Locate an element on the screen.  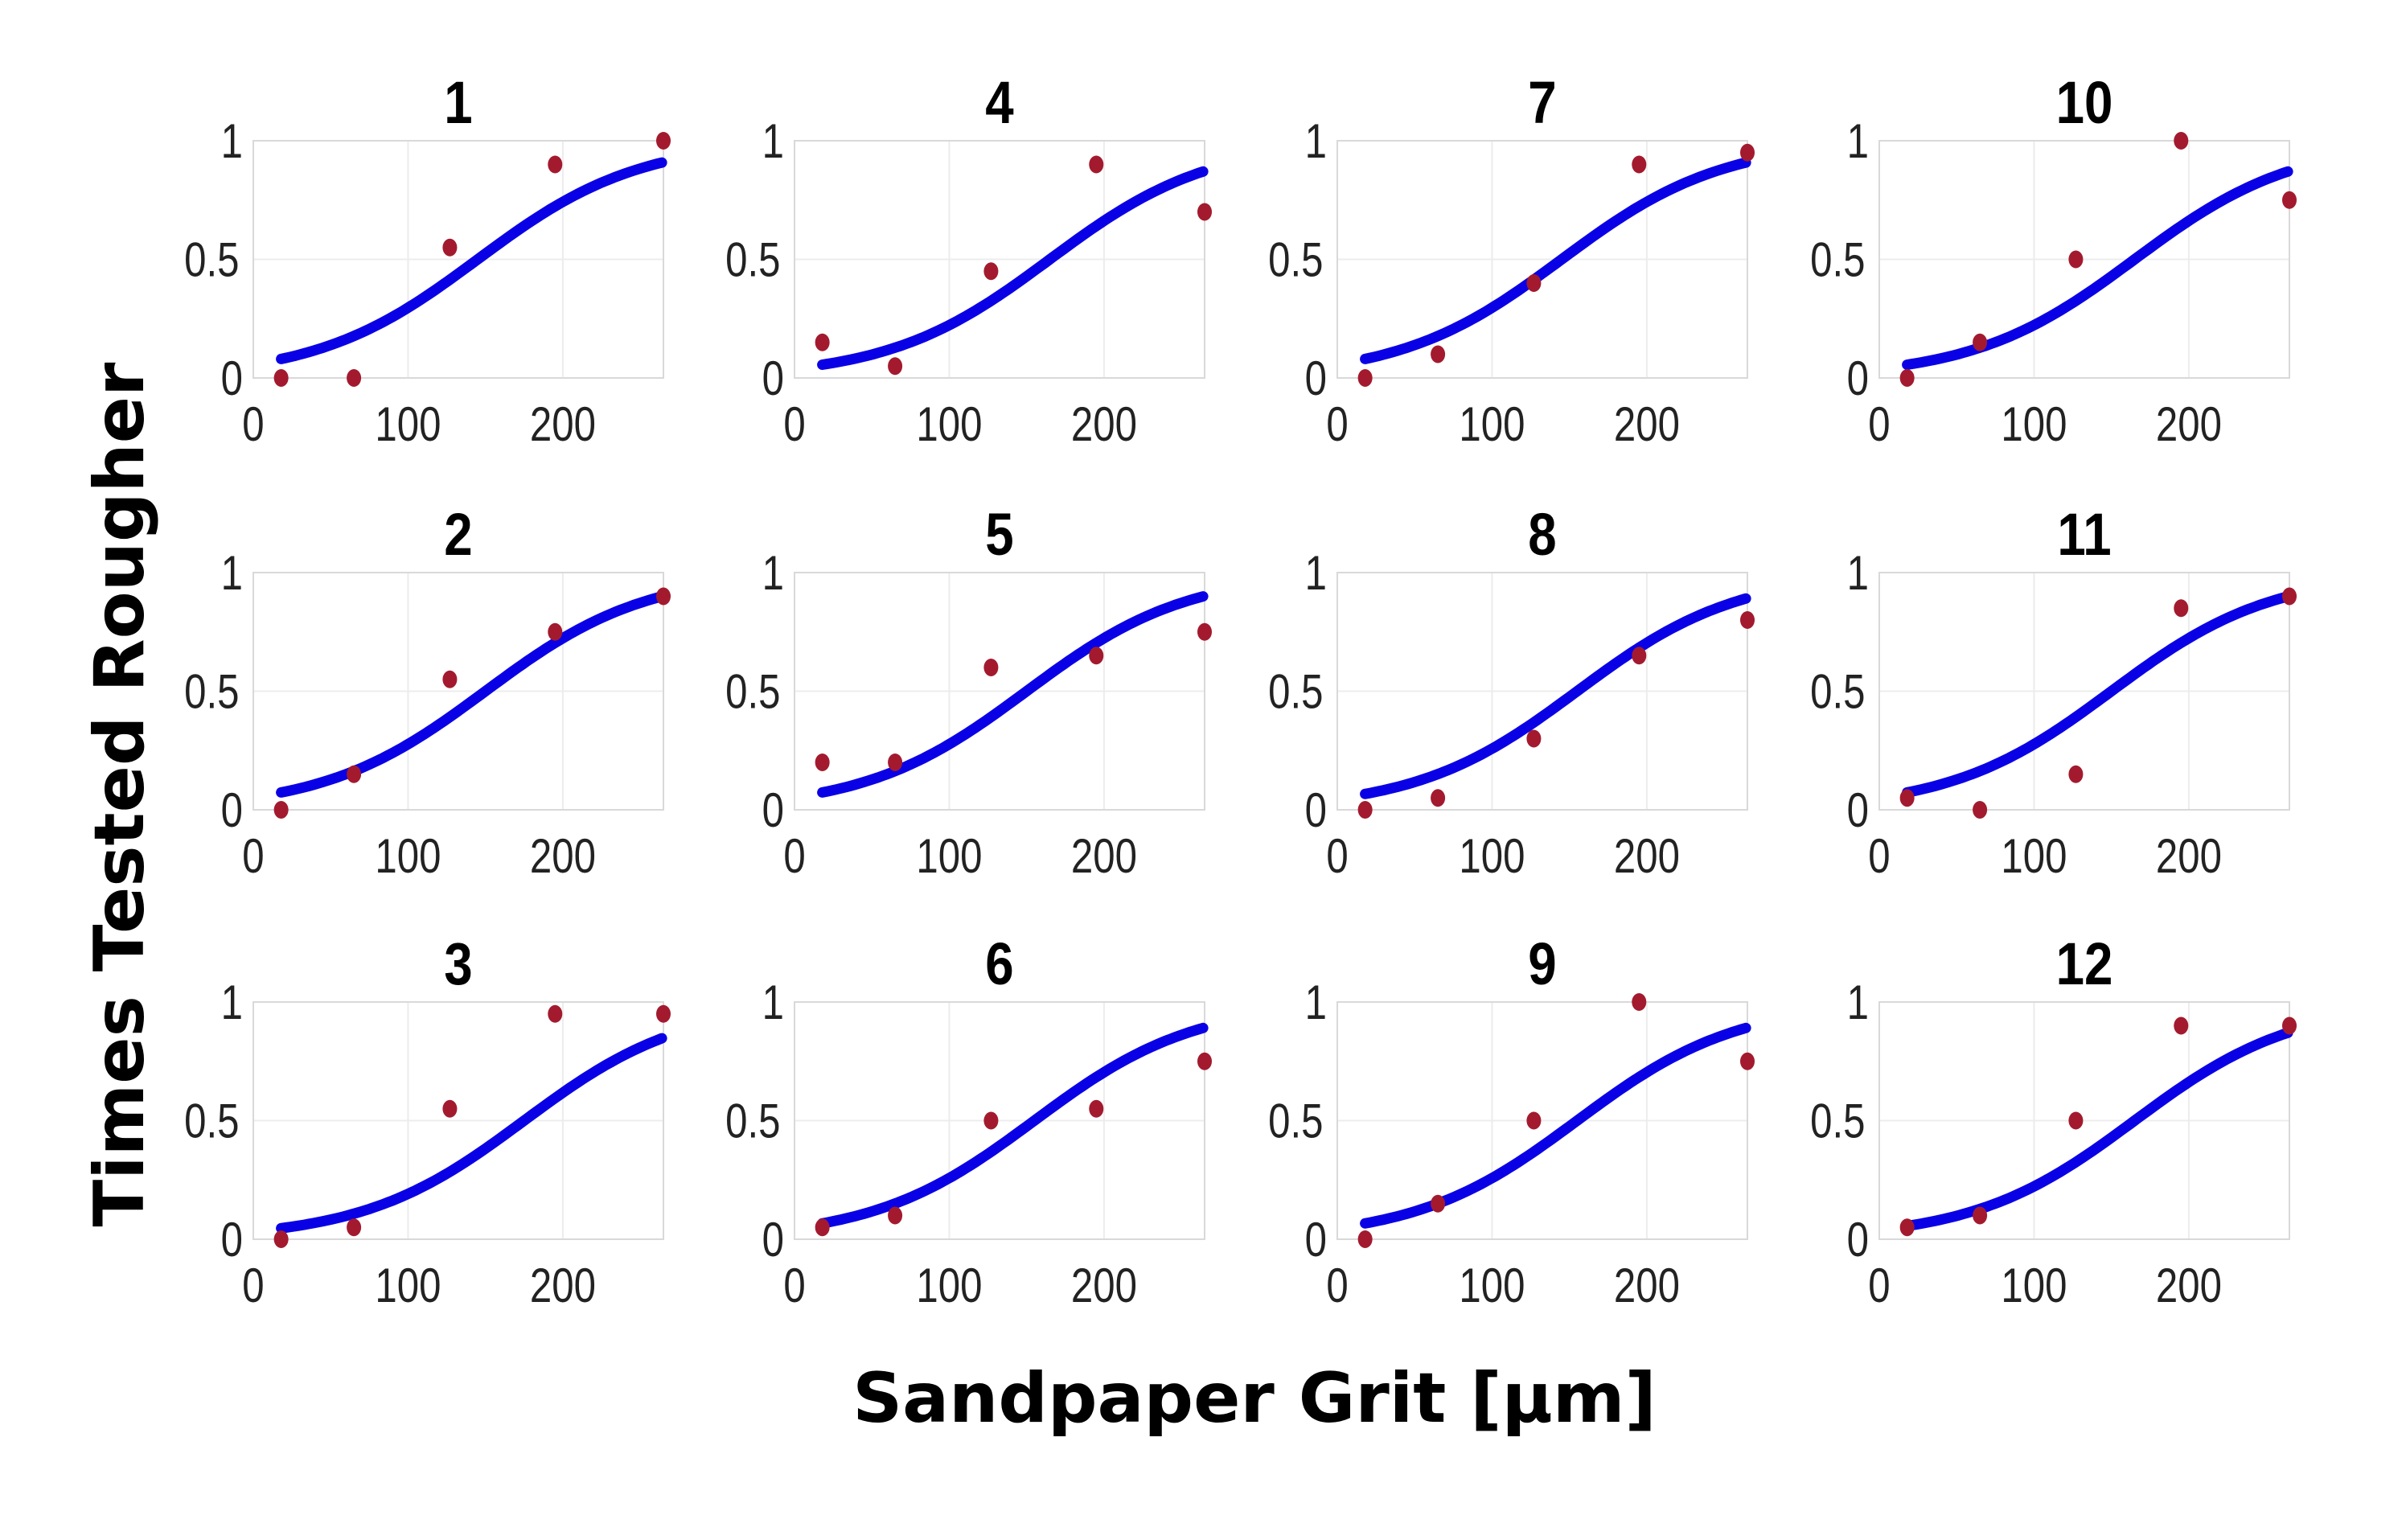
panel-6: 6 0 100 200 0 0.5 1 is located at coordinates (969, 1121).